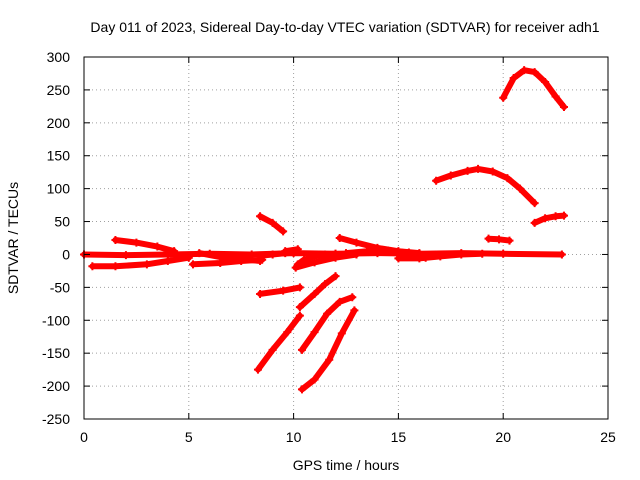 The height and width of the screenshot is (480, 640). What do you see at coordinates (56, 419) in the screenshot?
I see `y-tick-label: -250` at bounding box center [56, 419].